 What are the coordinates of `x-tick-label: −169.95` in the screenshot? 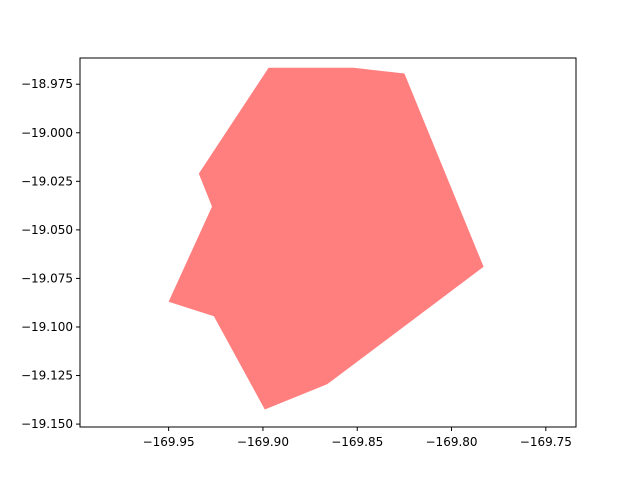 It's located at (169, 442).